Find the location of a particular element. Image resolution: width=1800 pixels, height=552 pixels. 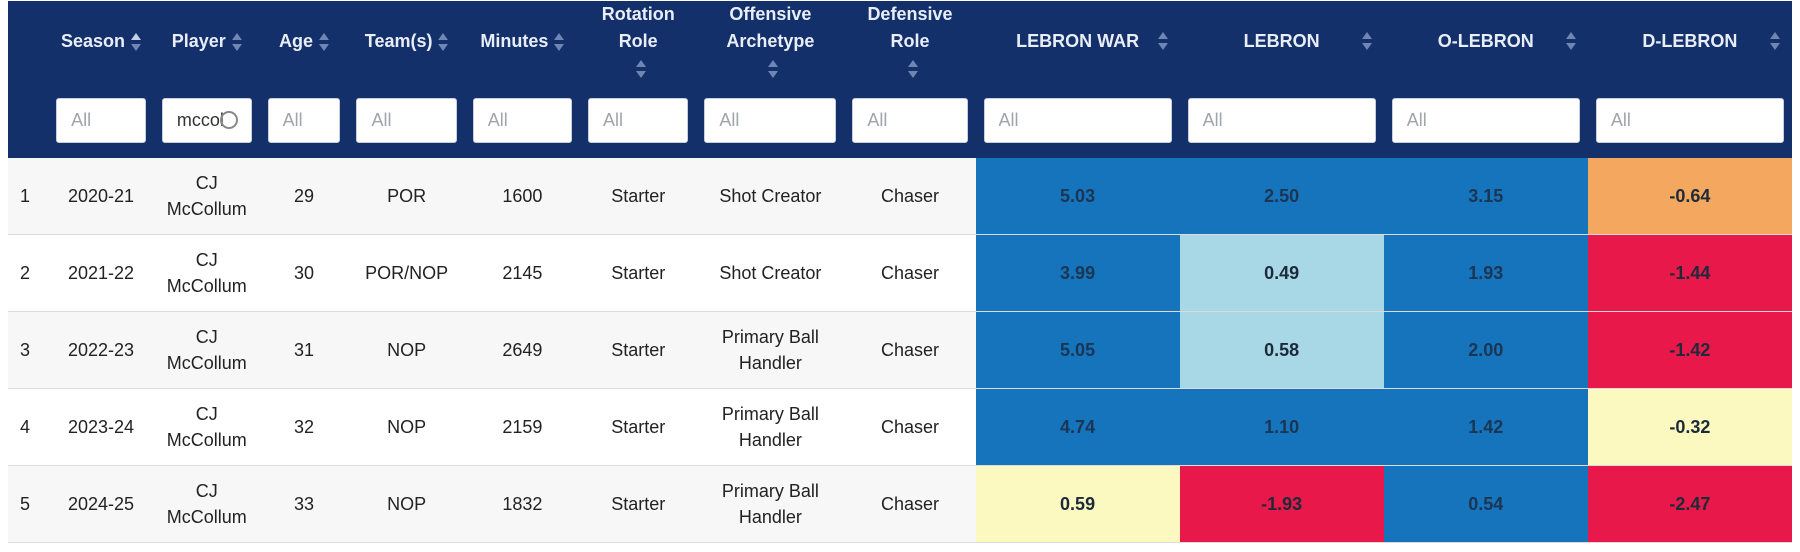

column-header-season: Season is located at coordinates (101, 41).